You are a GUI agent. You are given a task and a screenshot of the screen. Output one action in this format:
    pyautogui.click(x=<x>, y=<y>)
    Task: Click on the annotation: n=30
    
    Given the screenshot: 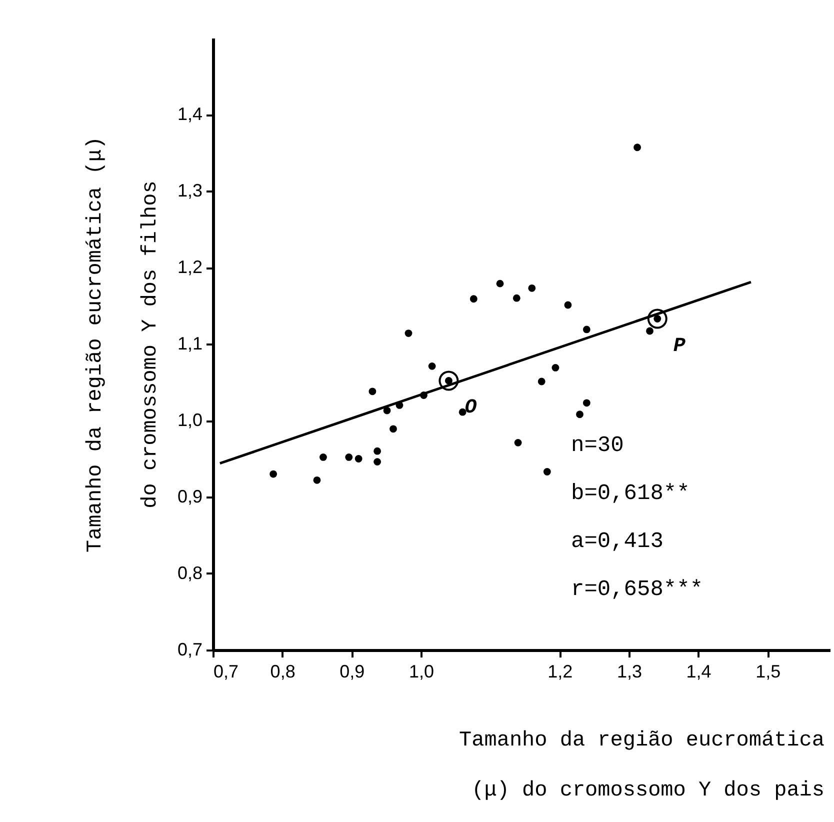 What is the action you would take?
    pyautogui.click(x=597, y=445)
    